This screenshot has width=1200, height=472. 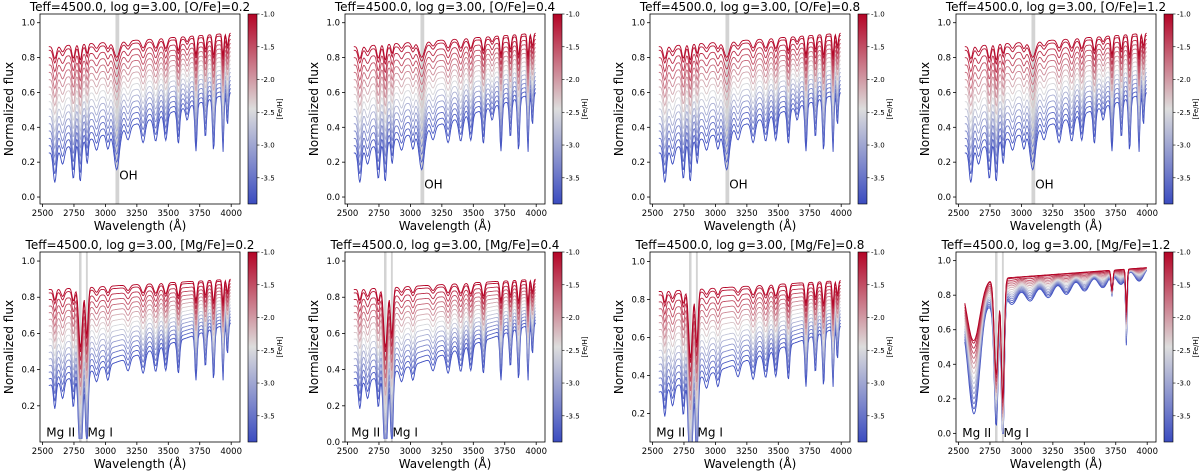 What do you see at coordinates (252, 109) in the screenshot?
I see `colorbar` at bounding box center [252, 109].